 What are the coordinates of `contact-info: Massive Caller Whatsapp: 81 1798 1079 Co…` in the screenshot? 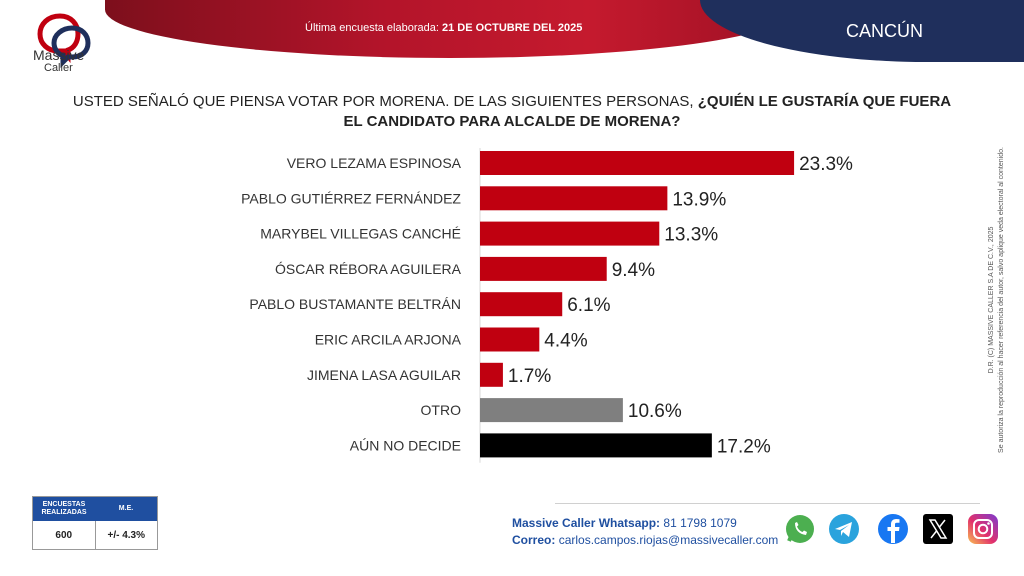 It's located at (645, 532).